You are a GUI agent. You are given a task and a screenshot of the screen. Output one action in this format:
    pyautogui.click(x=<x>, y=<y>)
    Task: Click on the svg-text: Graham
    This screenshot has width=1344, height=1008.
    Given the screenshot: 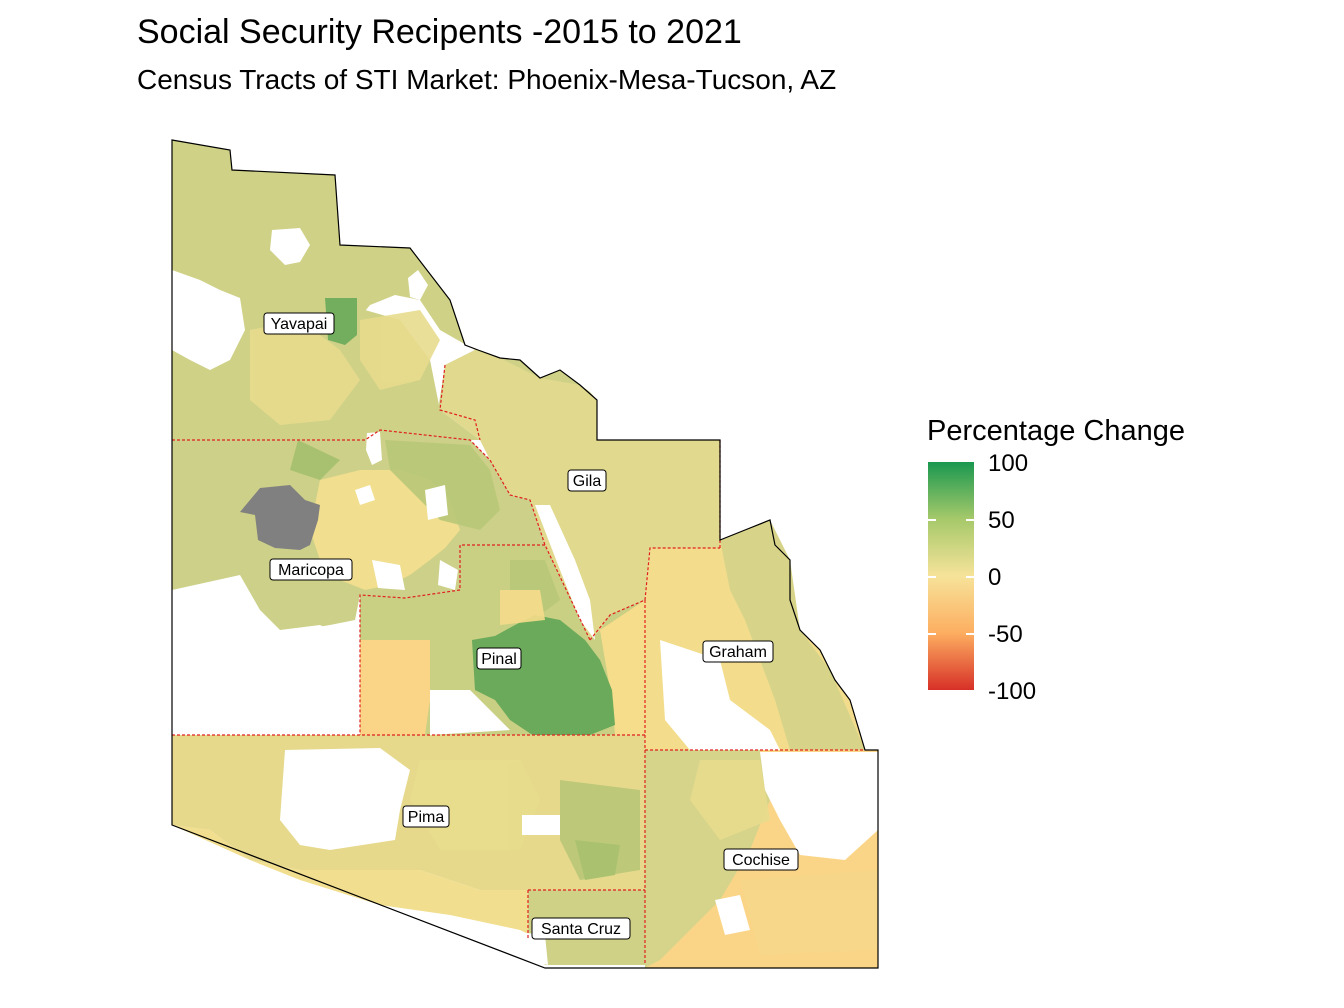 What is the action you would take?
    pyautogui.click(x=738, y=652)
    